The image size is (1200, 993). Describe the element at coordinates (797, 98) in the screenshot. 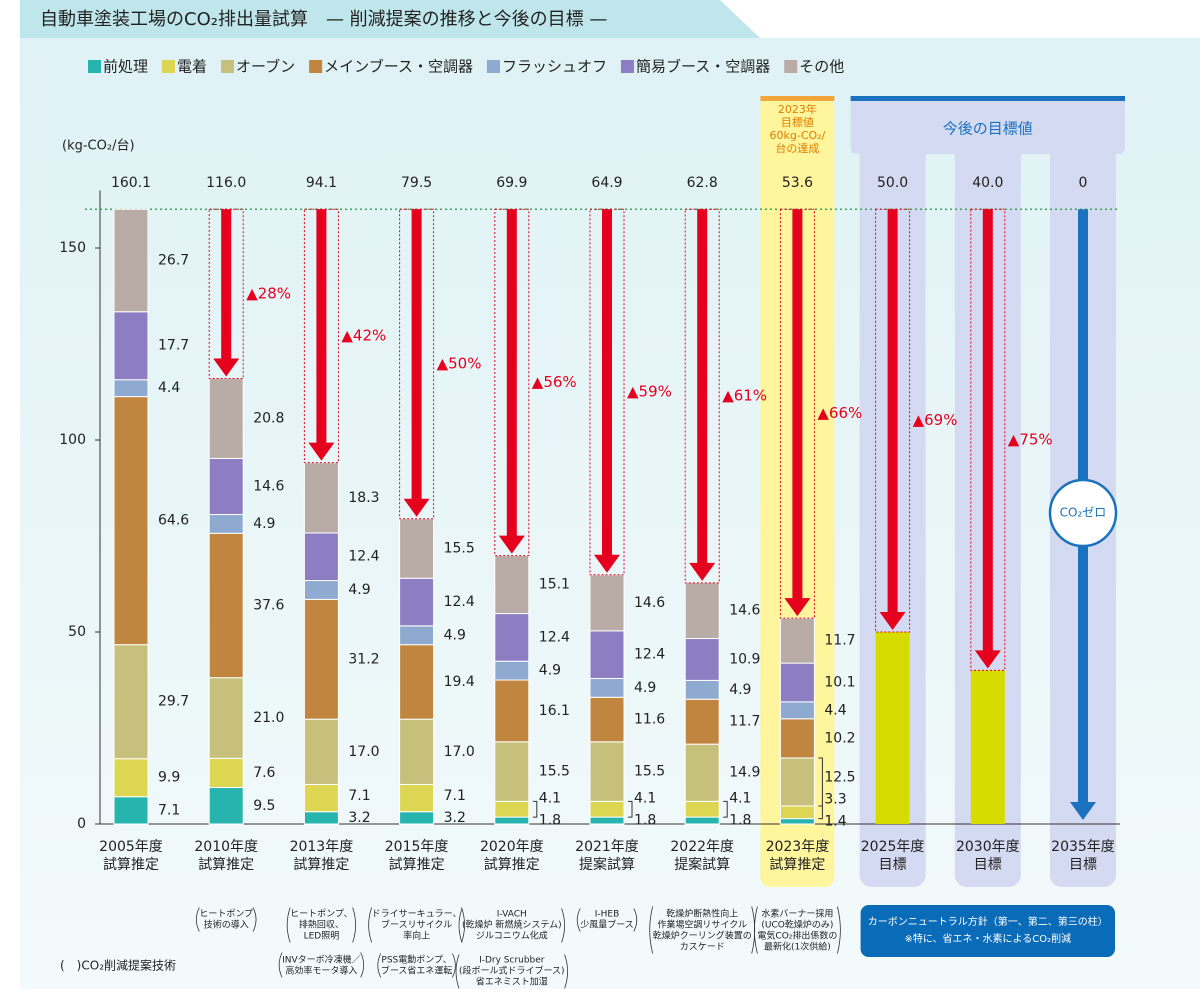

I see `milestone-top` at that location.